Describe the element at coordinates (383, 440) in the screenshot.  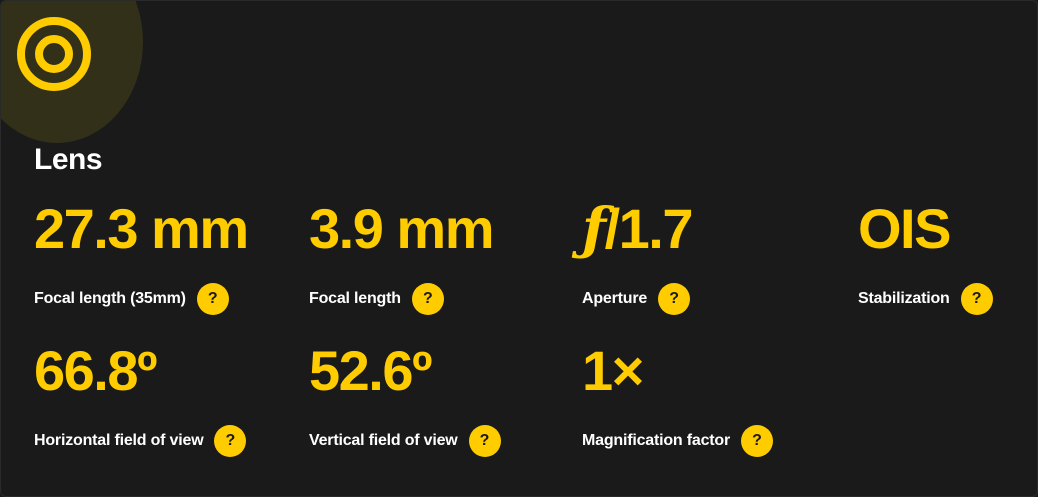
I see `spec-label: Vertical field of view` at that location.